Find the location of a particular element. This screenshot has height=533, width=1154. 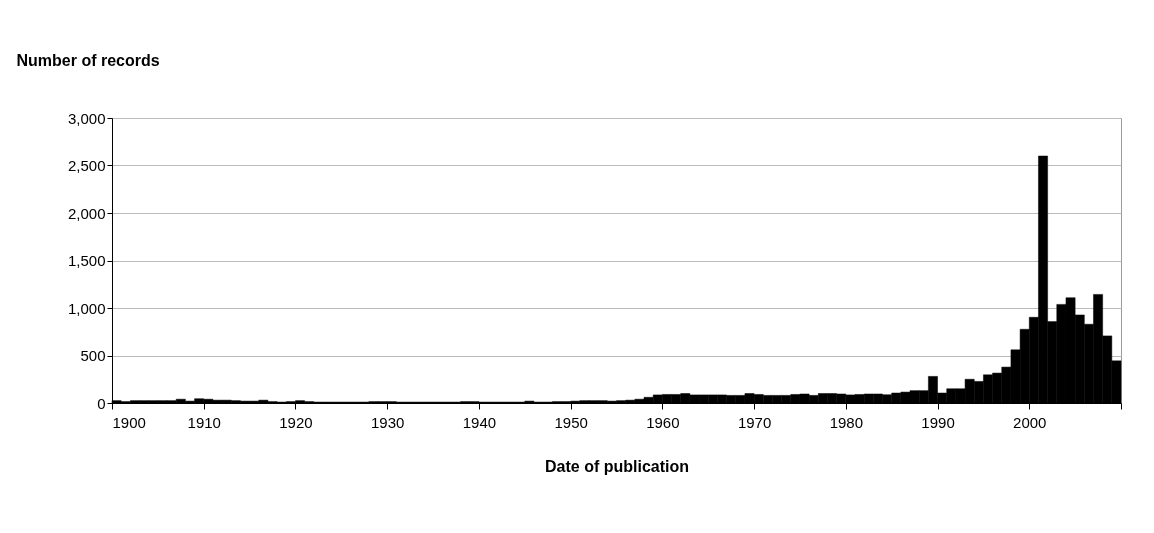

x-tick-label: 1990 is located at coordinates (938, 422).